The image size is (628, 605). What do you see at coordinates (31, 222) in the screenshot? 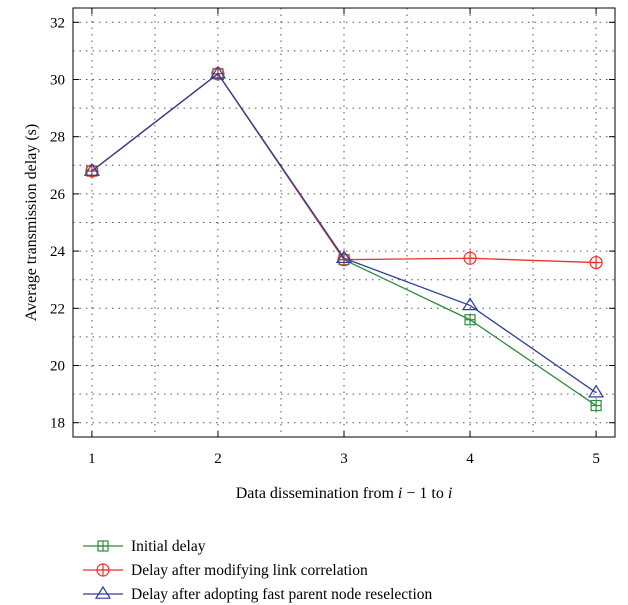
I see `y-axis-label: Average transmission delay (s)` at bounding box center [31, 222].